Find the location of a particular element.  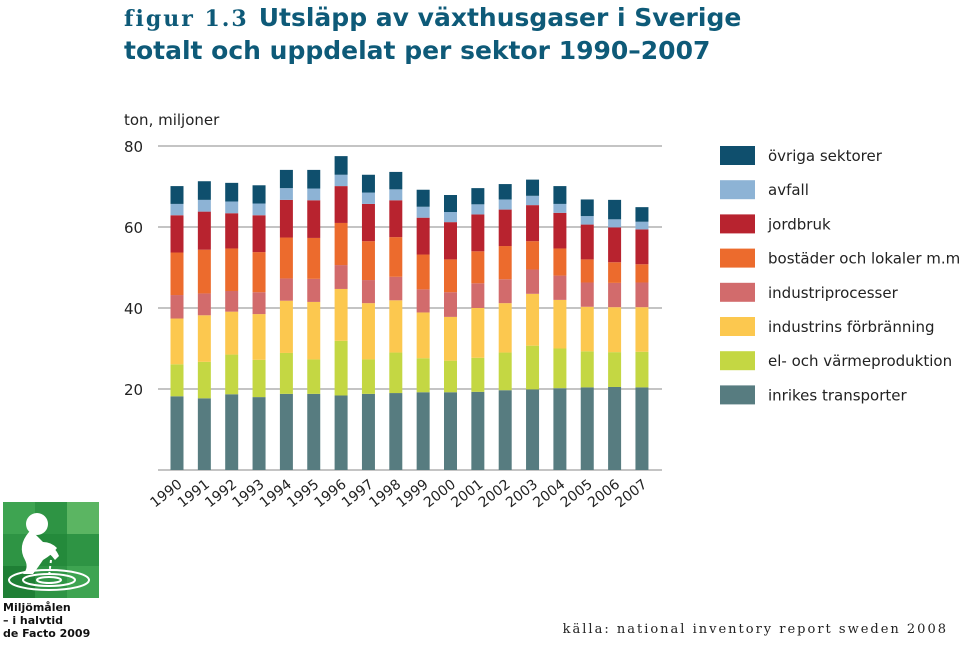

legend-label: inrikes transporter is located at coordinates (838, 395).